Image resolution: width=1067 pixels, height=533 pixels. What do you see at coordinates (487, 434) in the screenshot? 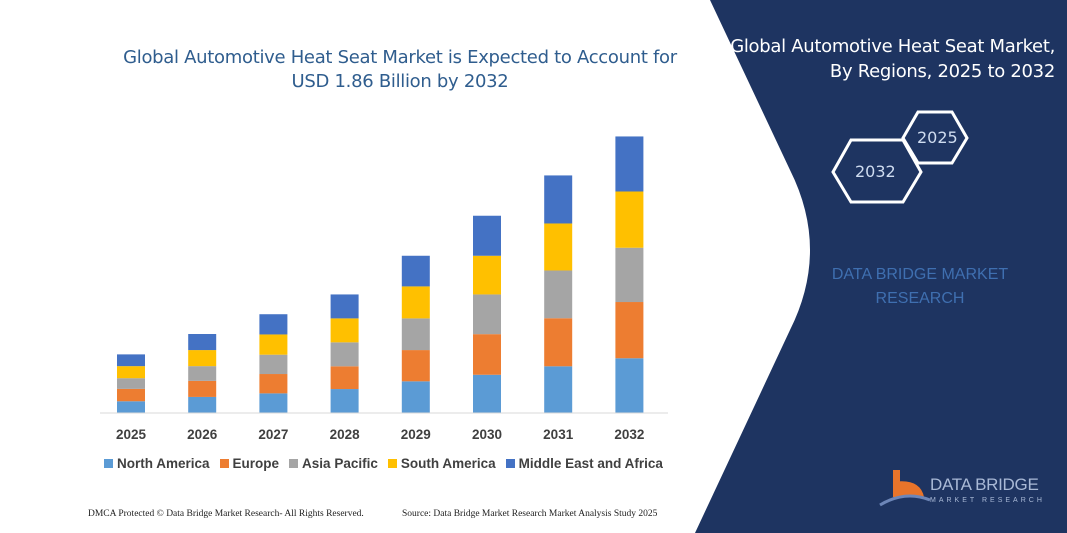
I see `x-tick-label: 2030` at bounding box center [487, 434].